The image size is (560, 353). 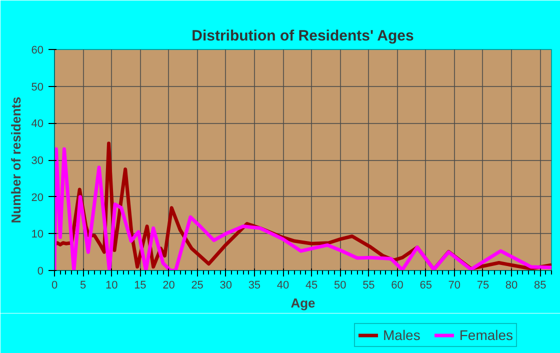 What do you see at coordinates (37, 87) in the screenshot?
I see `y-tick-label: 50` at bounding box center [37, 87].